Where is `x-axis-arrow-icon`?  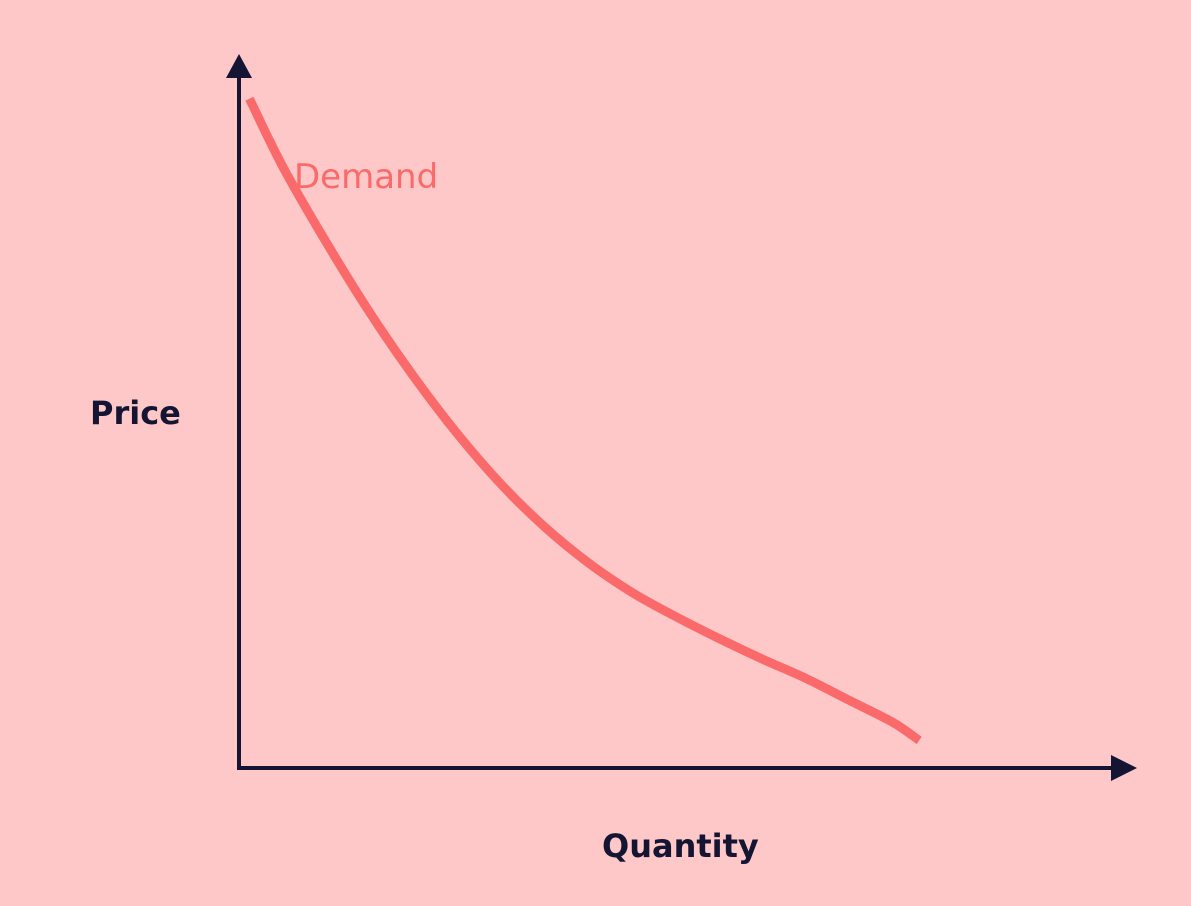 x-axis-arrow-icon is located at coordinates (1124, 768).